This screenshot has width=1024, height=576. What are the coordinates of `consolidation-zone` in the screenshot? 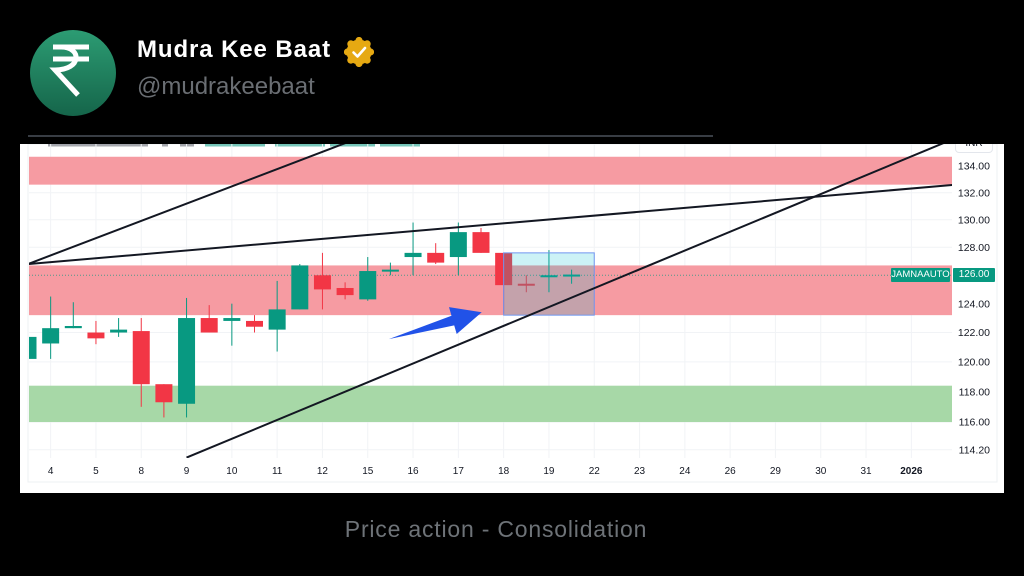 It's located at (490, 290).